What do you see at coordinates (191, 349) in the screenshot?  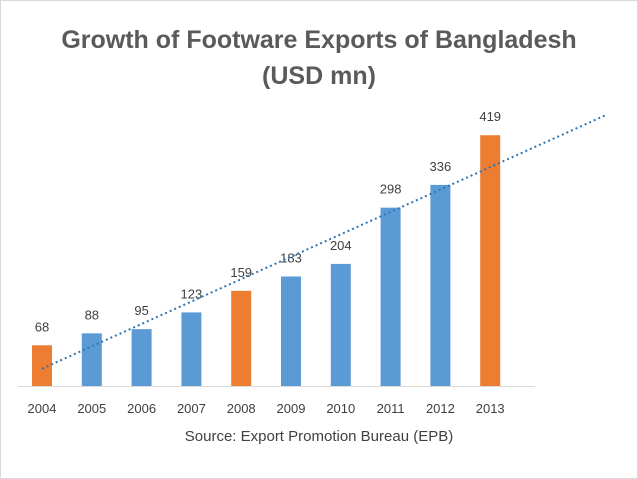 I see `bar-2007` at bounding box center [191, 349].